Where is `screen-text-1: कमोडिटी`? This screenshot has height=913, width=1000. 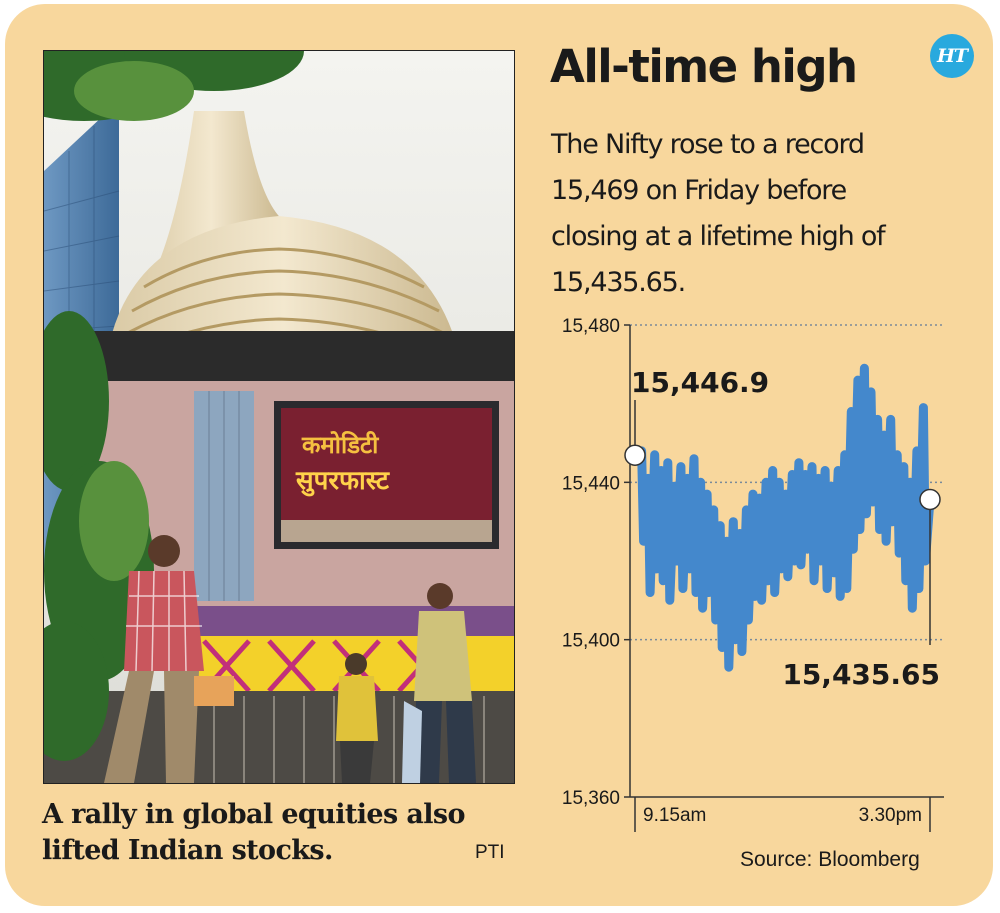 screen-text-1: कमोडिटी is located at coordinates (340, 445).